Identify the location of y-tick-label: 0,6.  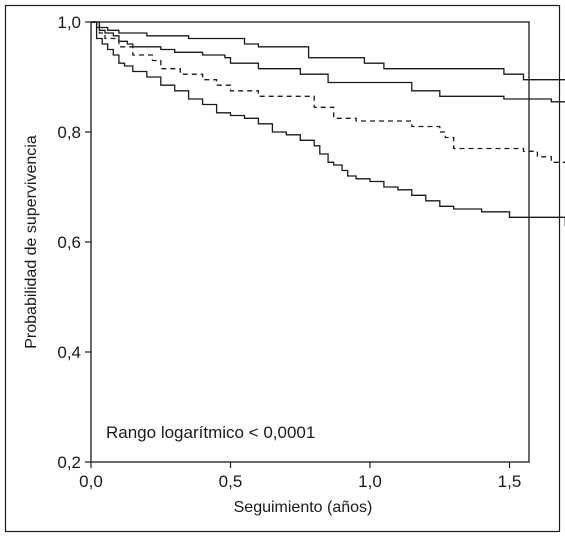
(69, 242).